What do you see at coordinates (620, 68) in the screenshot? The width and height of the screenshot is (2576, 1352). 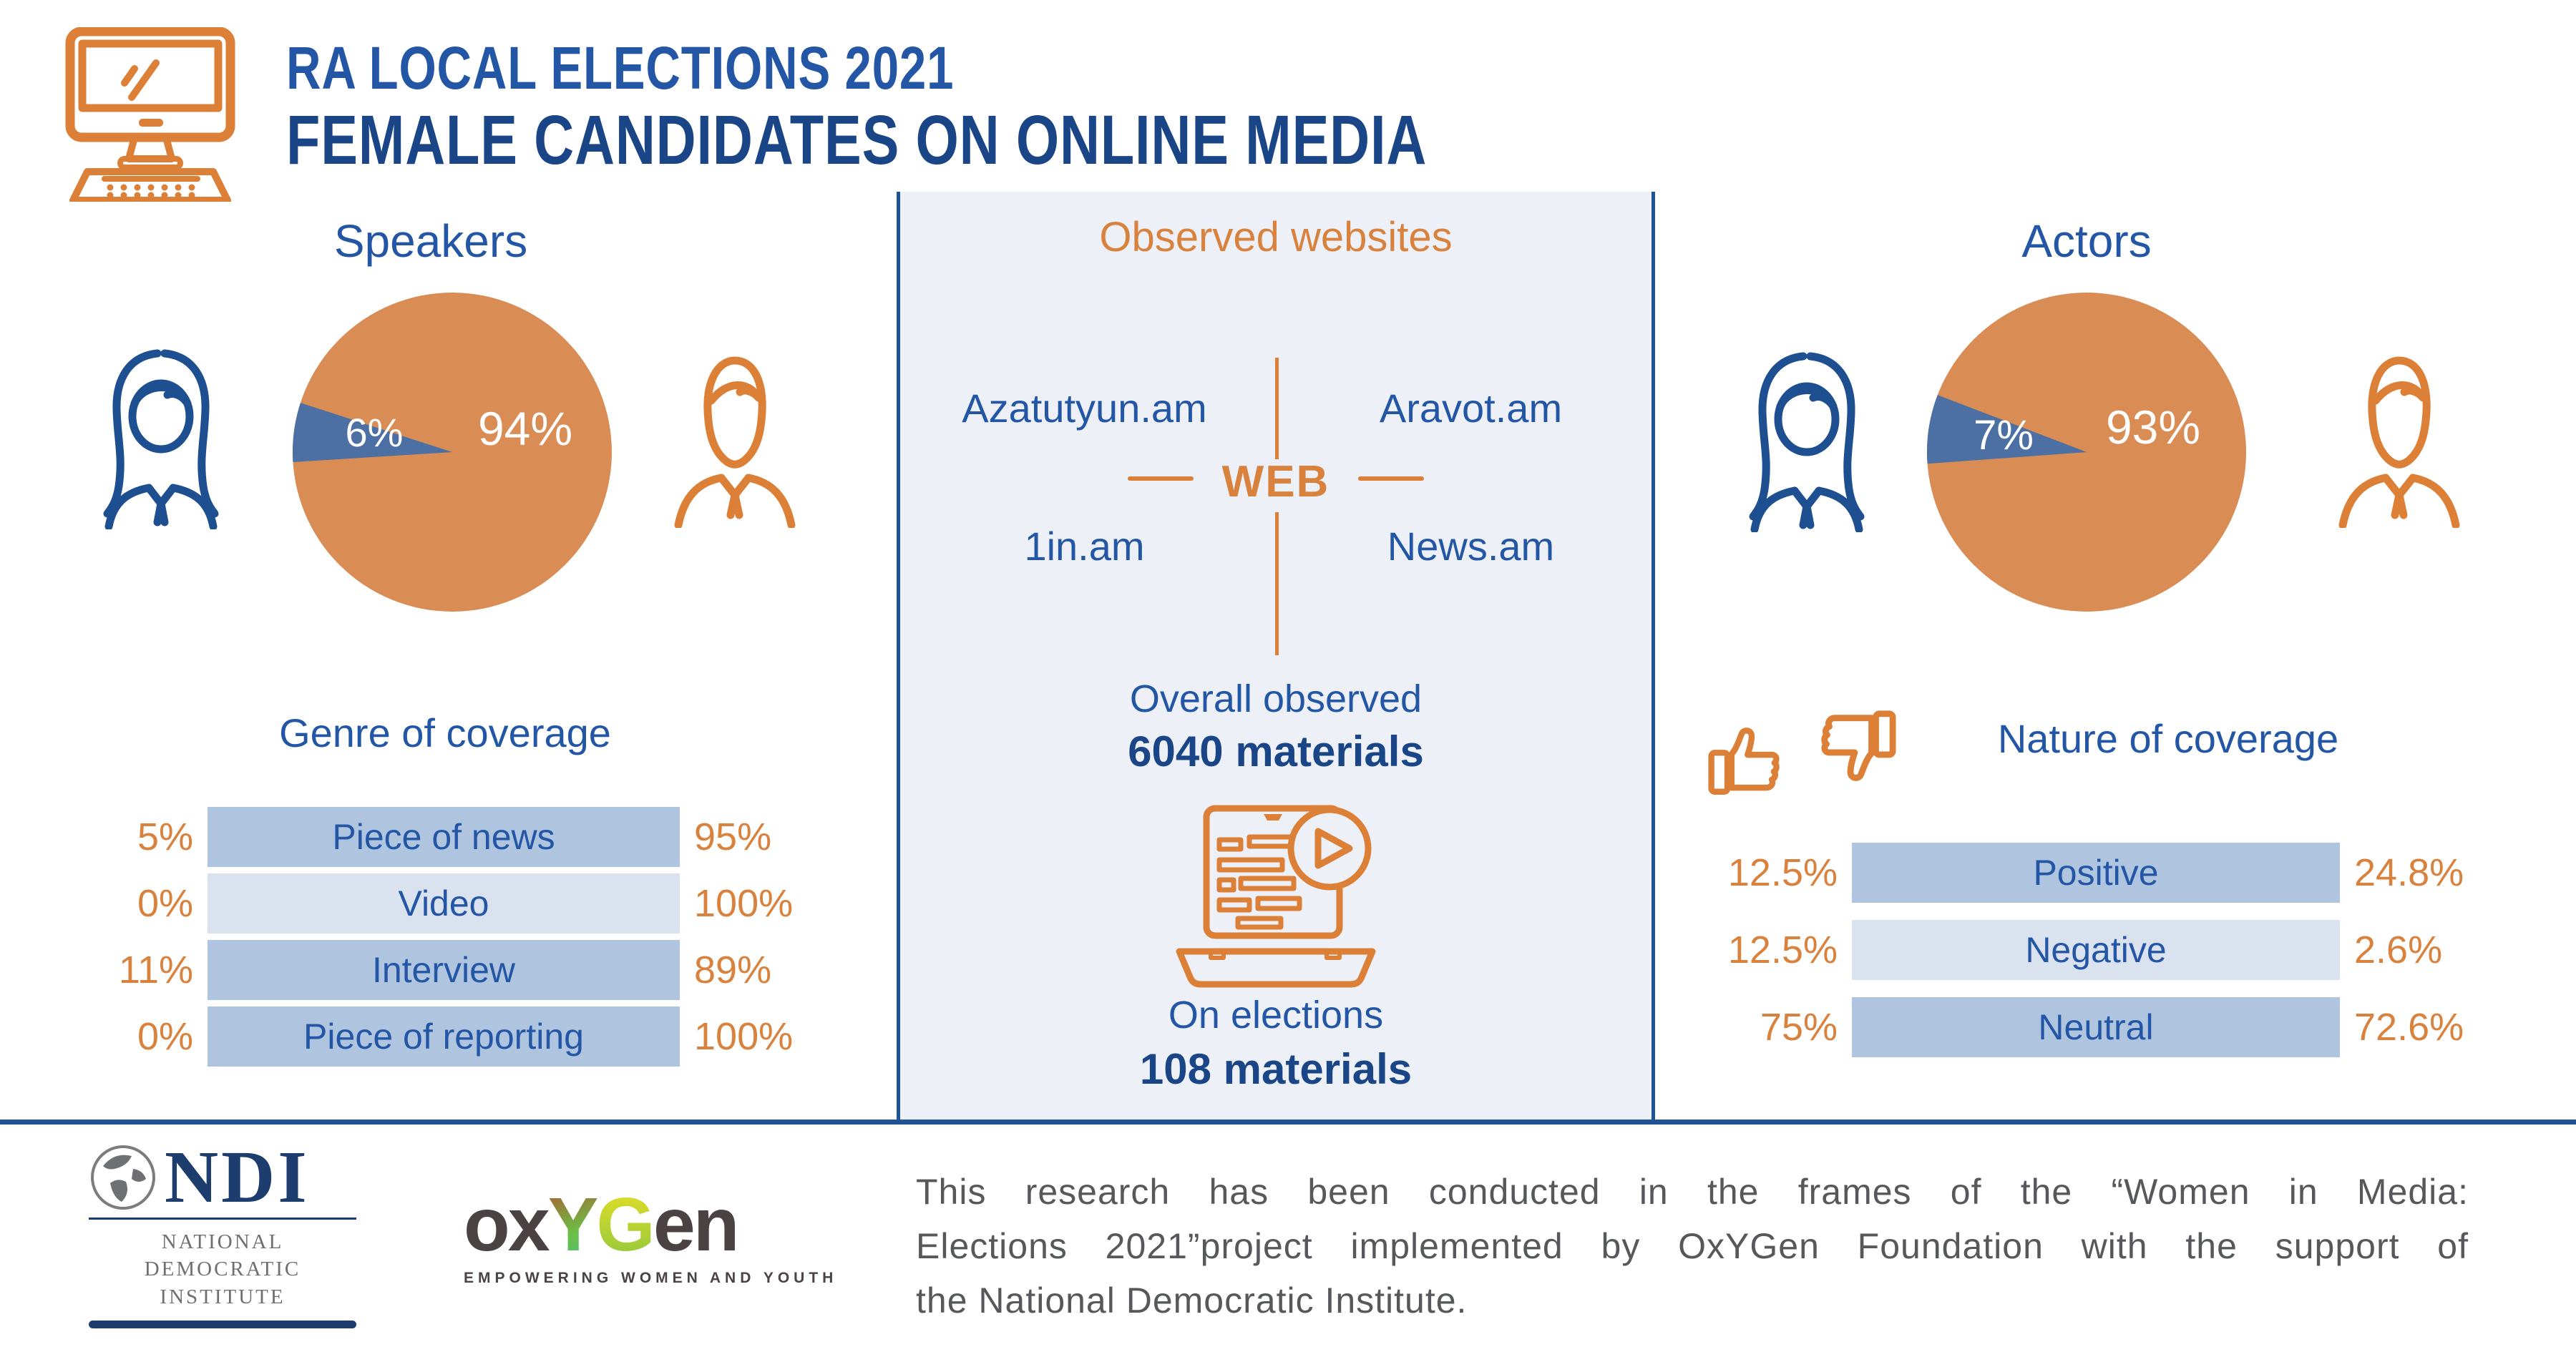 I see `title-line-1: RA LOCAL ELECTIONS 2021` at bounding box center [620, 68].